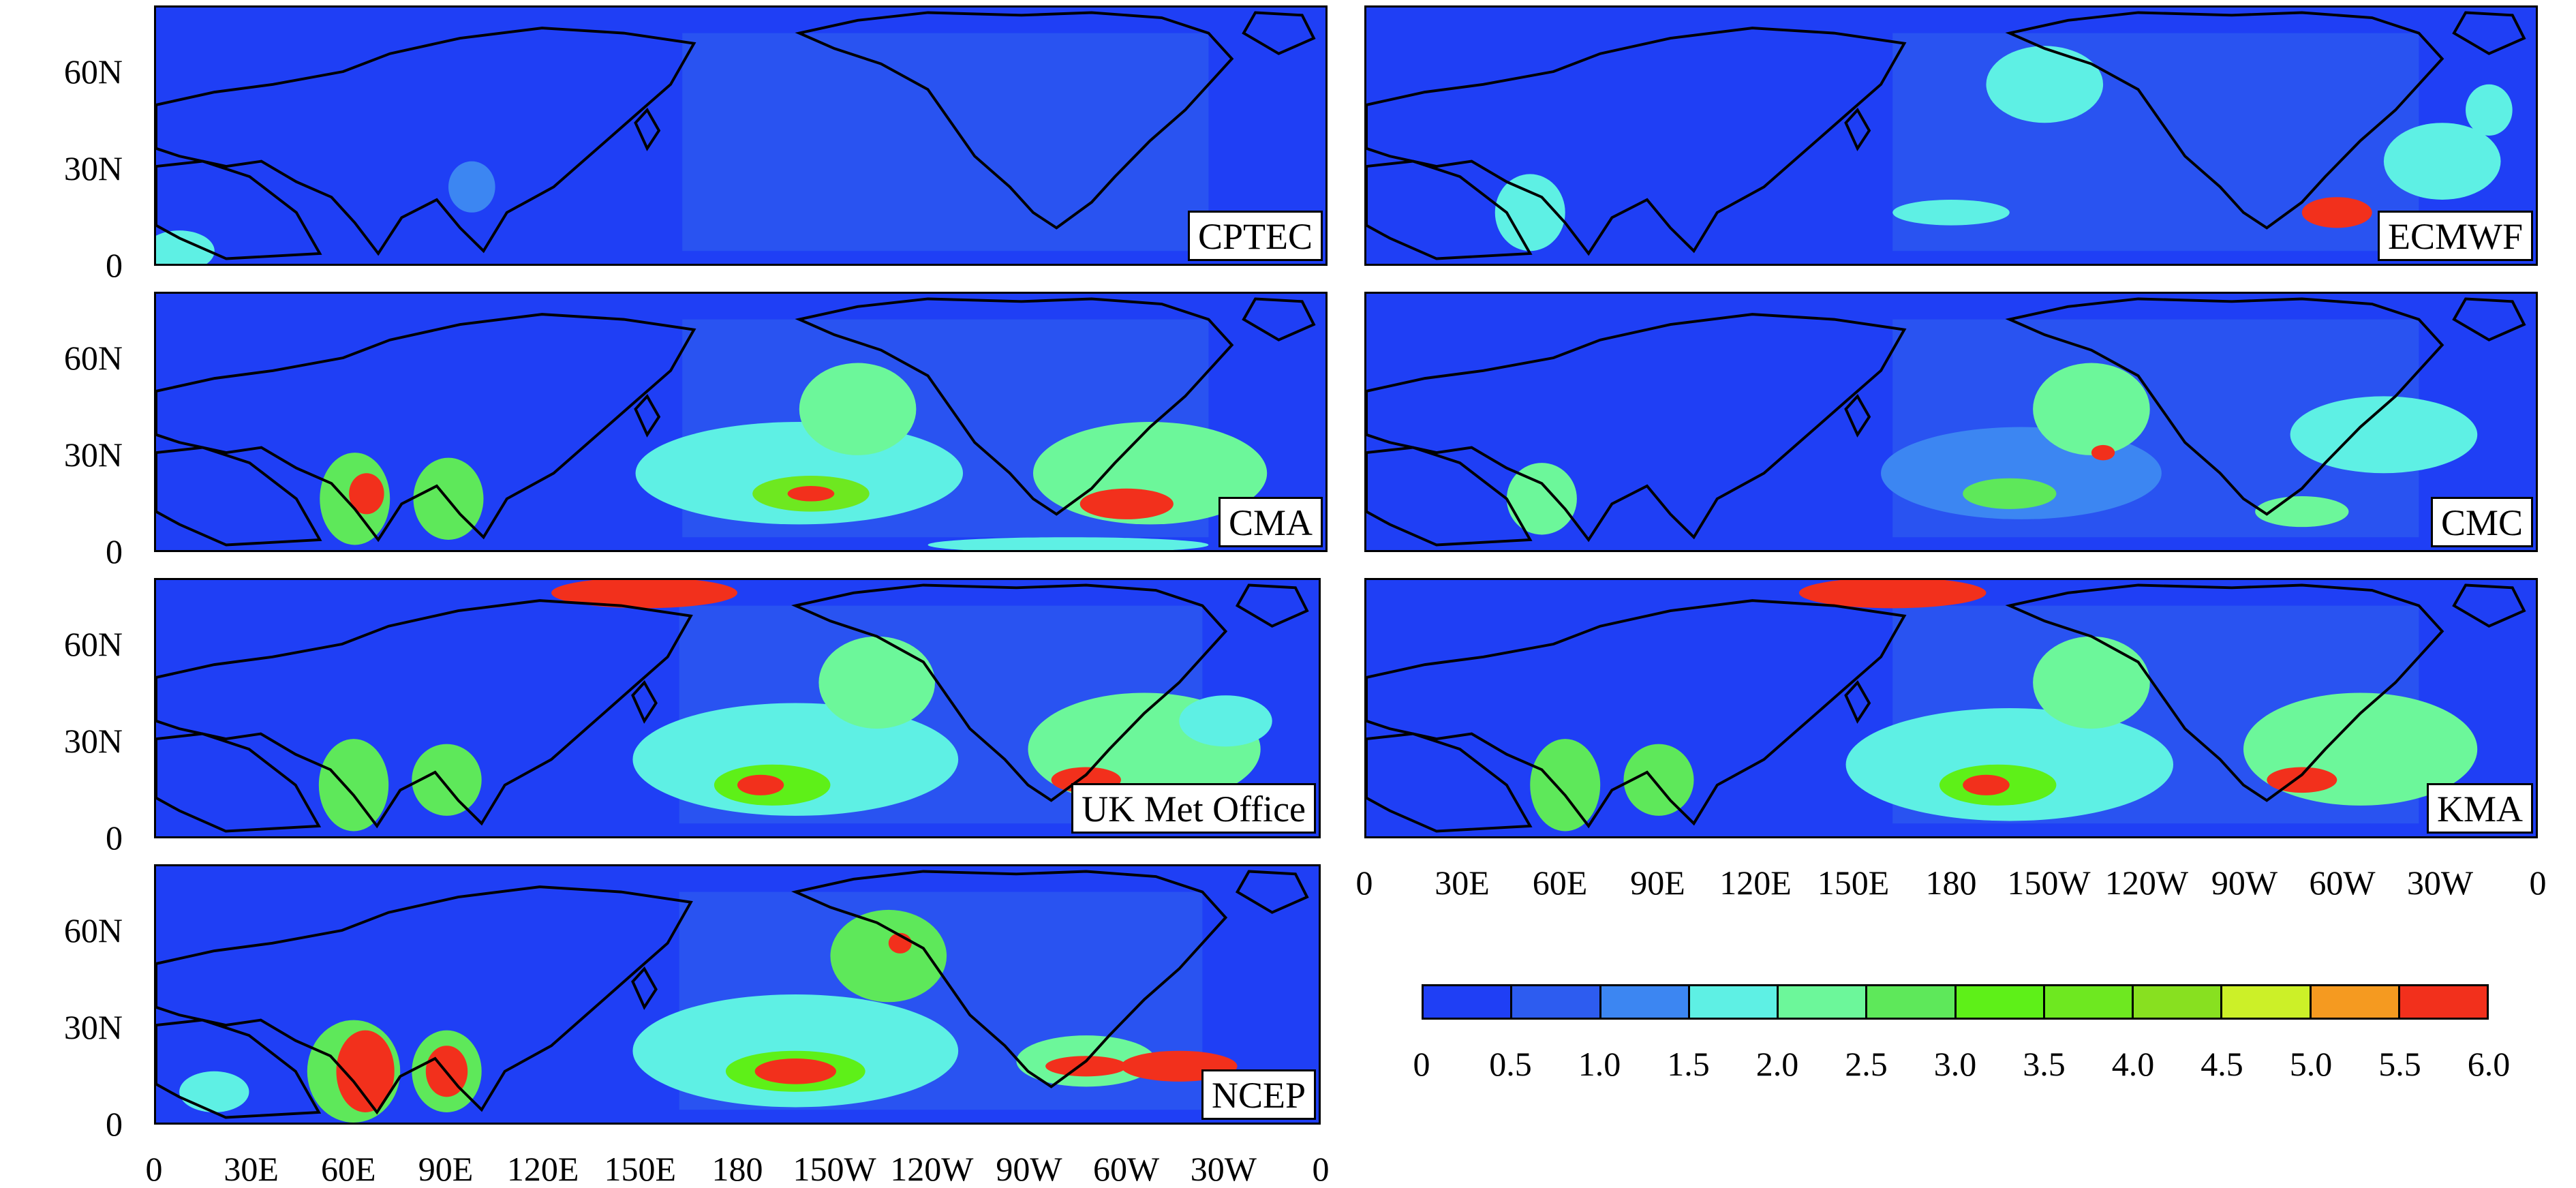 This screenshot has height=1188, width=2576. What do you see at coordinates (114, 265) in the screenshot?
I see `y-tick-0-row1: 0` at bounding box center [114, 265].